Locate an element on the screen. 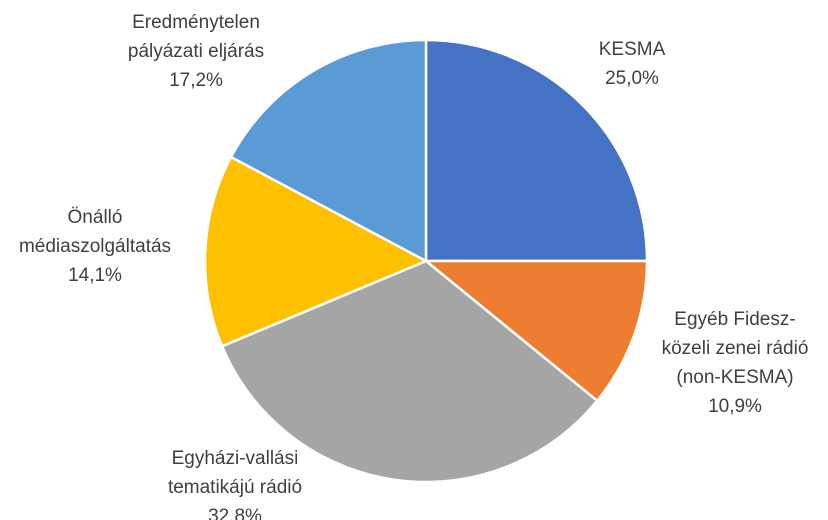  slice-label: Önálló is located at coordinates (95, 217).